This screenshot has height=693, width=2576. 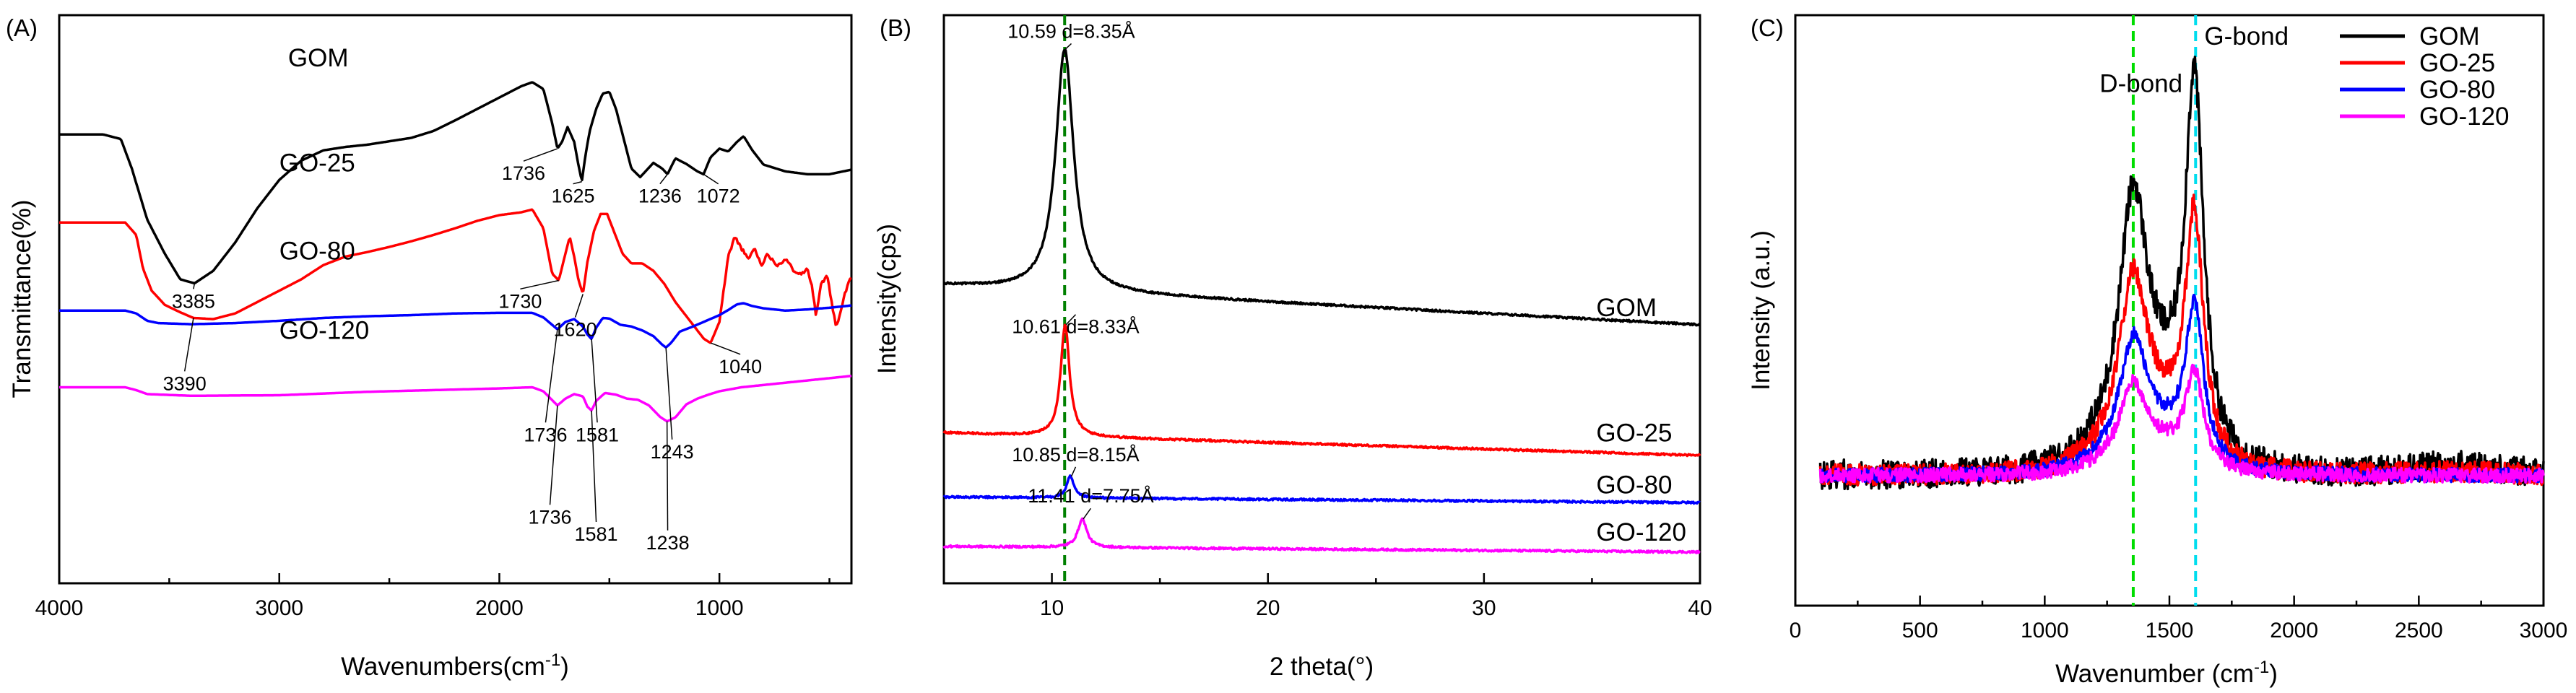 What do you see at coordinates (1796, 630) in the screenshot?
I see `panel-c-x-tick-label: 0` at bounding box center [1796, 630].